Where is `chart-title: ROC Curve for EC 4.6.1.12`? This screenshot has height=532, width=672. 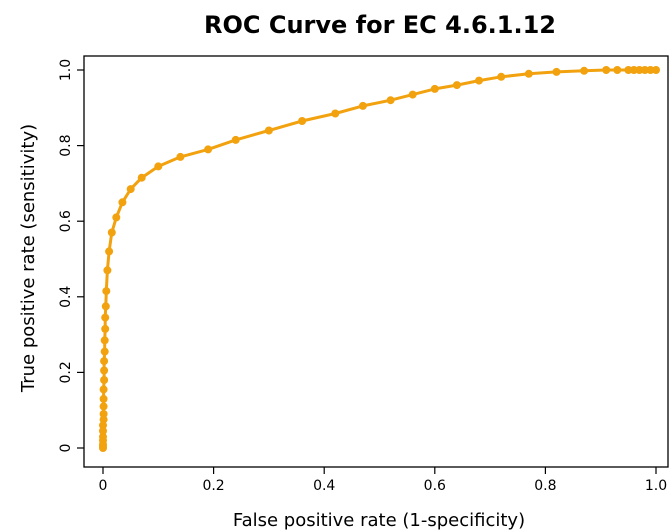
chart-title: ROC Curve for EC 4.6.1.12 is located at coordinates (380, 25).